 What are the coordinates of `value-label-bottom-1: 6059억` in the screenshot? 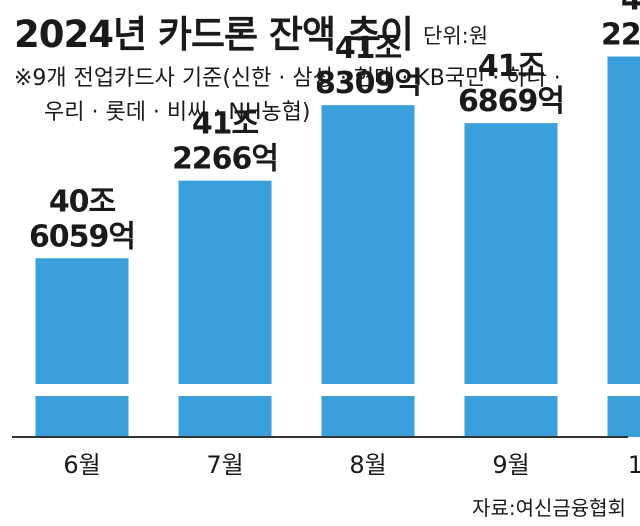 It's located at (82, 236).